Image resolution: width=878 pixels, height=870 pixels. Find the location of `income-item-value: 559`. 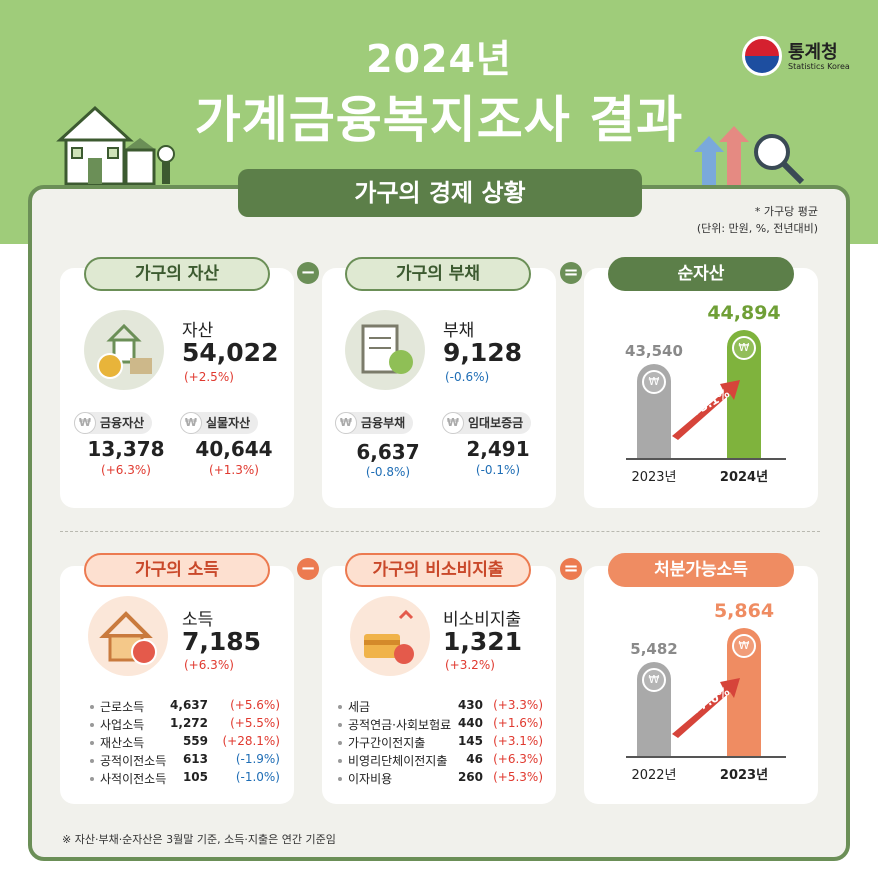

income-item-value: 559 is located at coordinates (195, 741).